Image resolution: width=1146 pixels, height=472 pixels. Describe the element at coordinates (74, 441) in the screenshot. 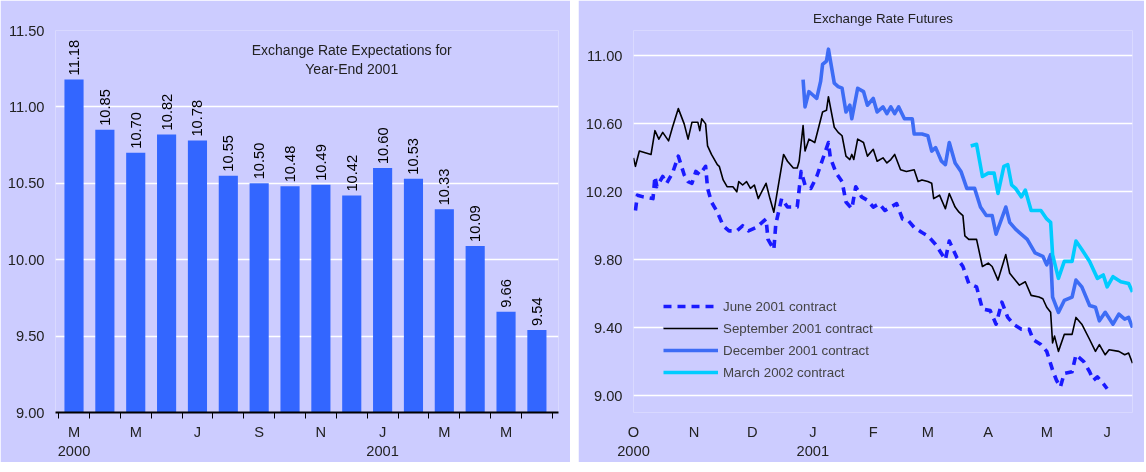

I see `x-tick-label: M 2000` at that location.